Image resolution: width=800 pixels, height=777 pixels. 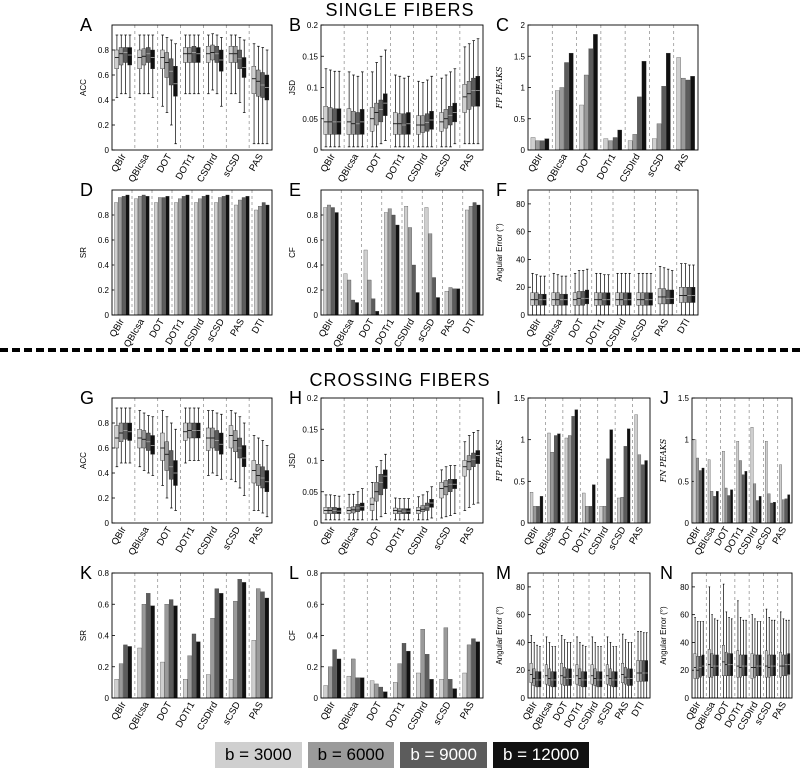 What do you see at coordinates (372, 119) in the screenshot?
I see `box-b` at bounding box center [372, 119].